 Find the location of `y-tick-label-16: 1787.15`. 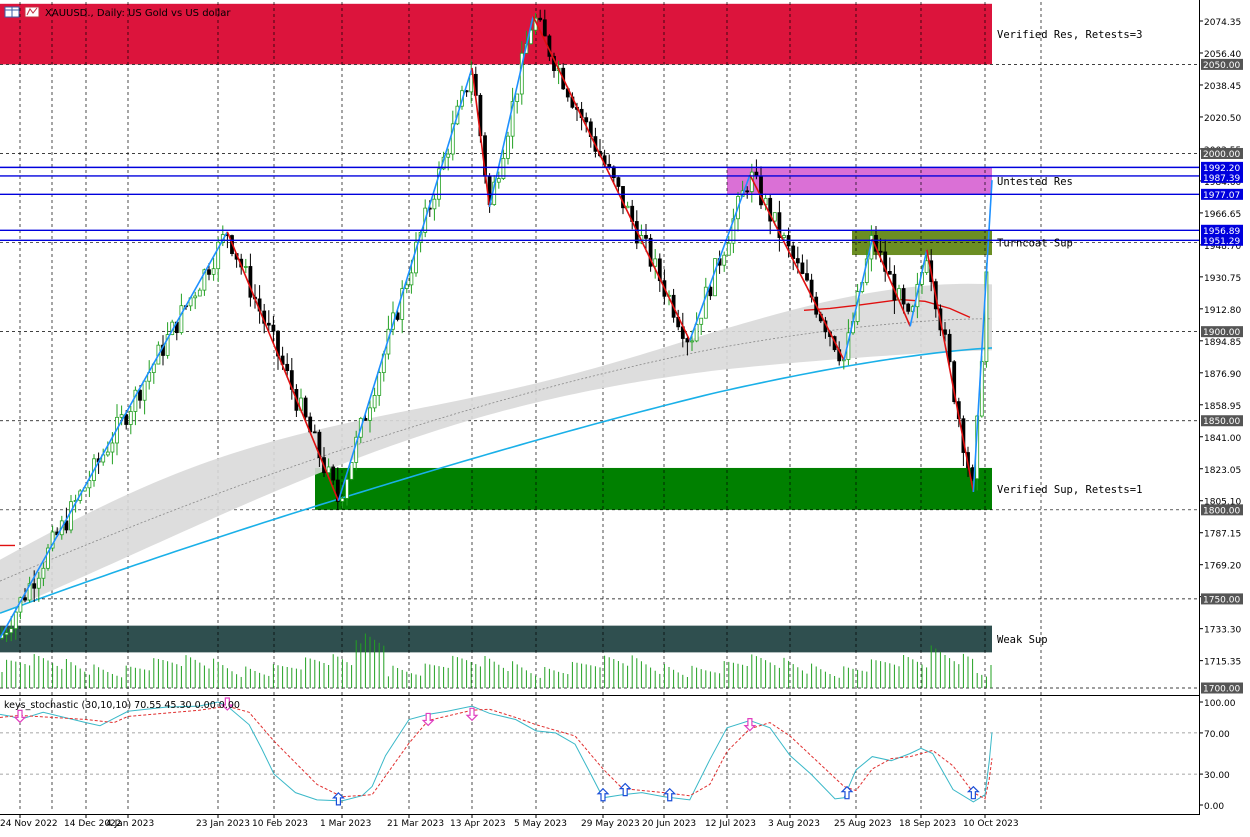

y-tick-label-16: 1787.15 is located at coordinates (1222, 535).